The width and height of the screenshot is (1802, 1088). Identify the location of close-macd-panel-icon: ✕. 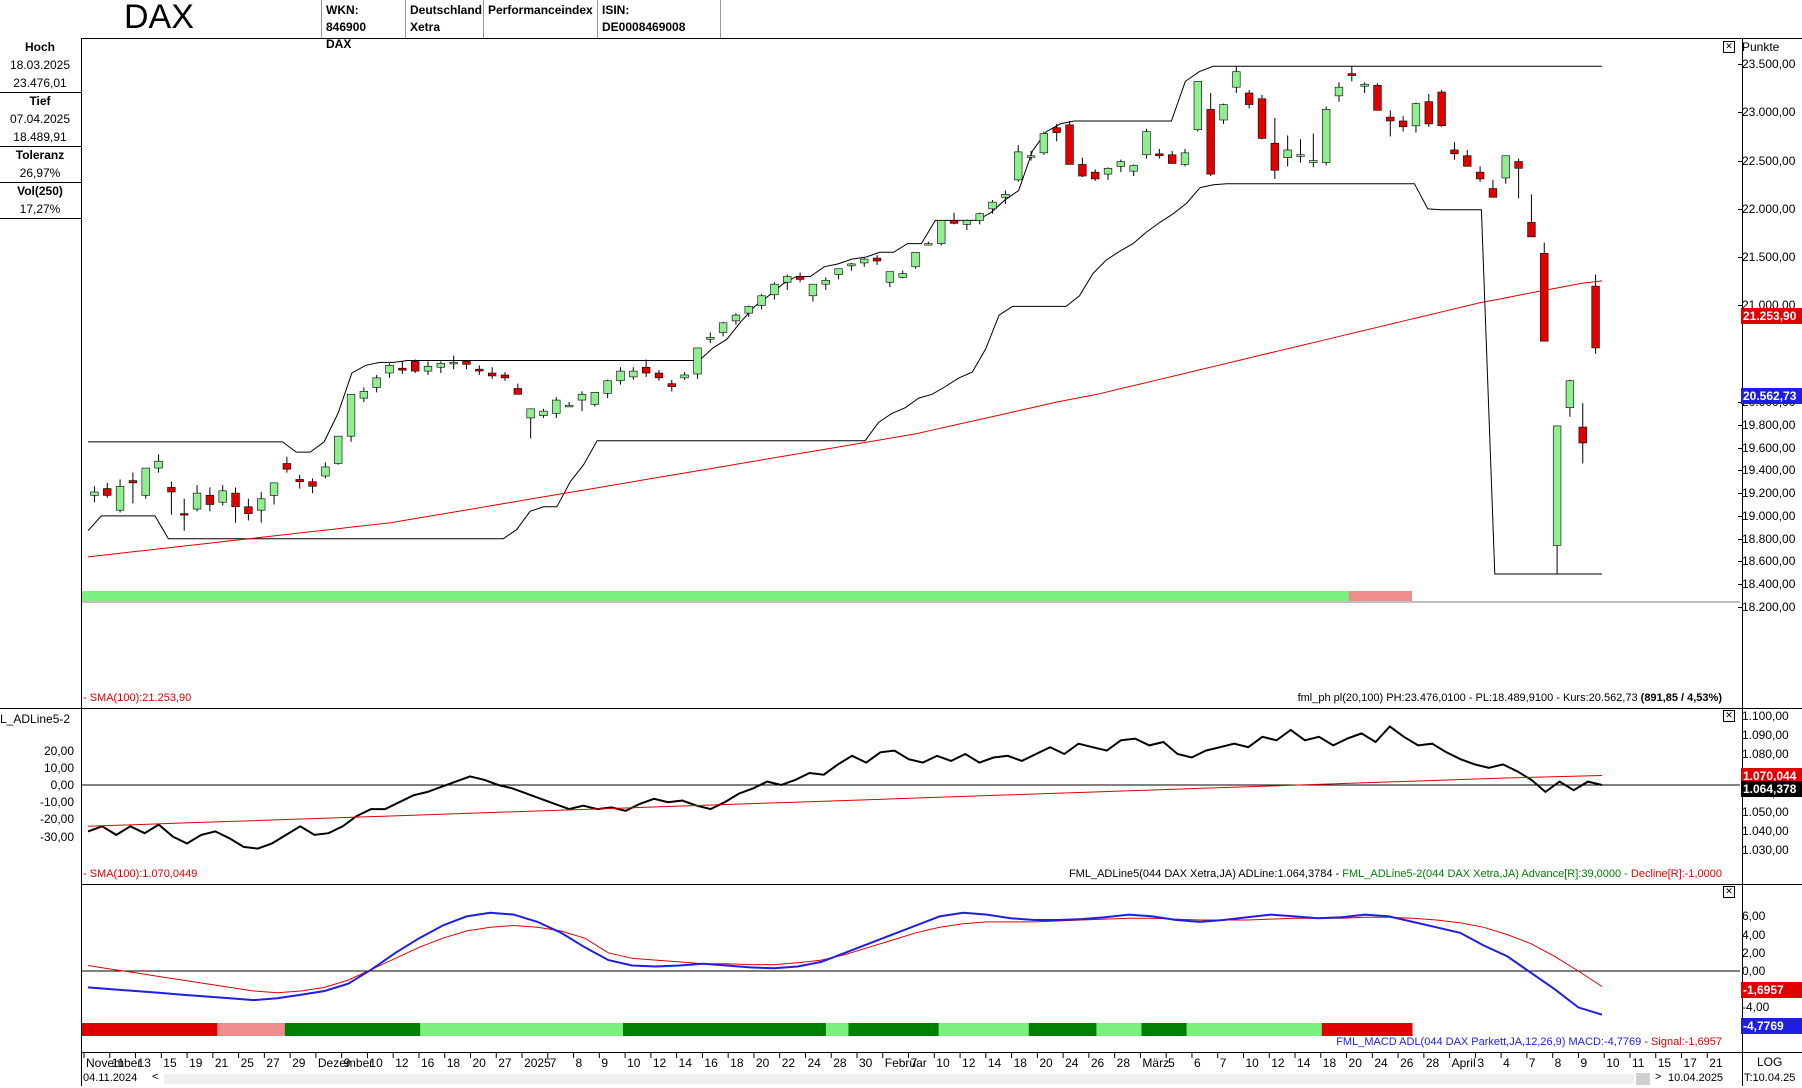
(1729, 892).